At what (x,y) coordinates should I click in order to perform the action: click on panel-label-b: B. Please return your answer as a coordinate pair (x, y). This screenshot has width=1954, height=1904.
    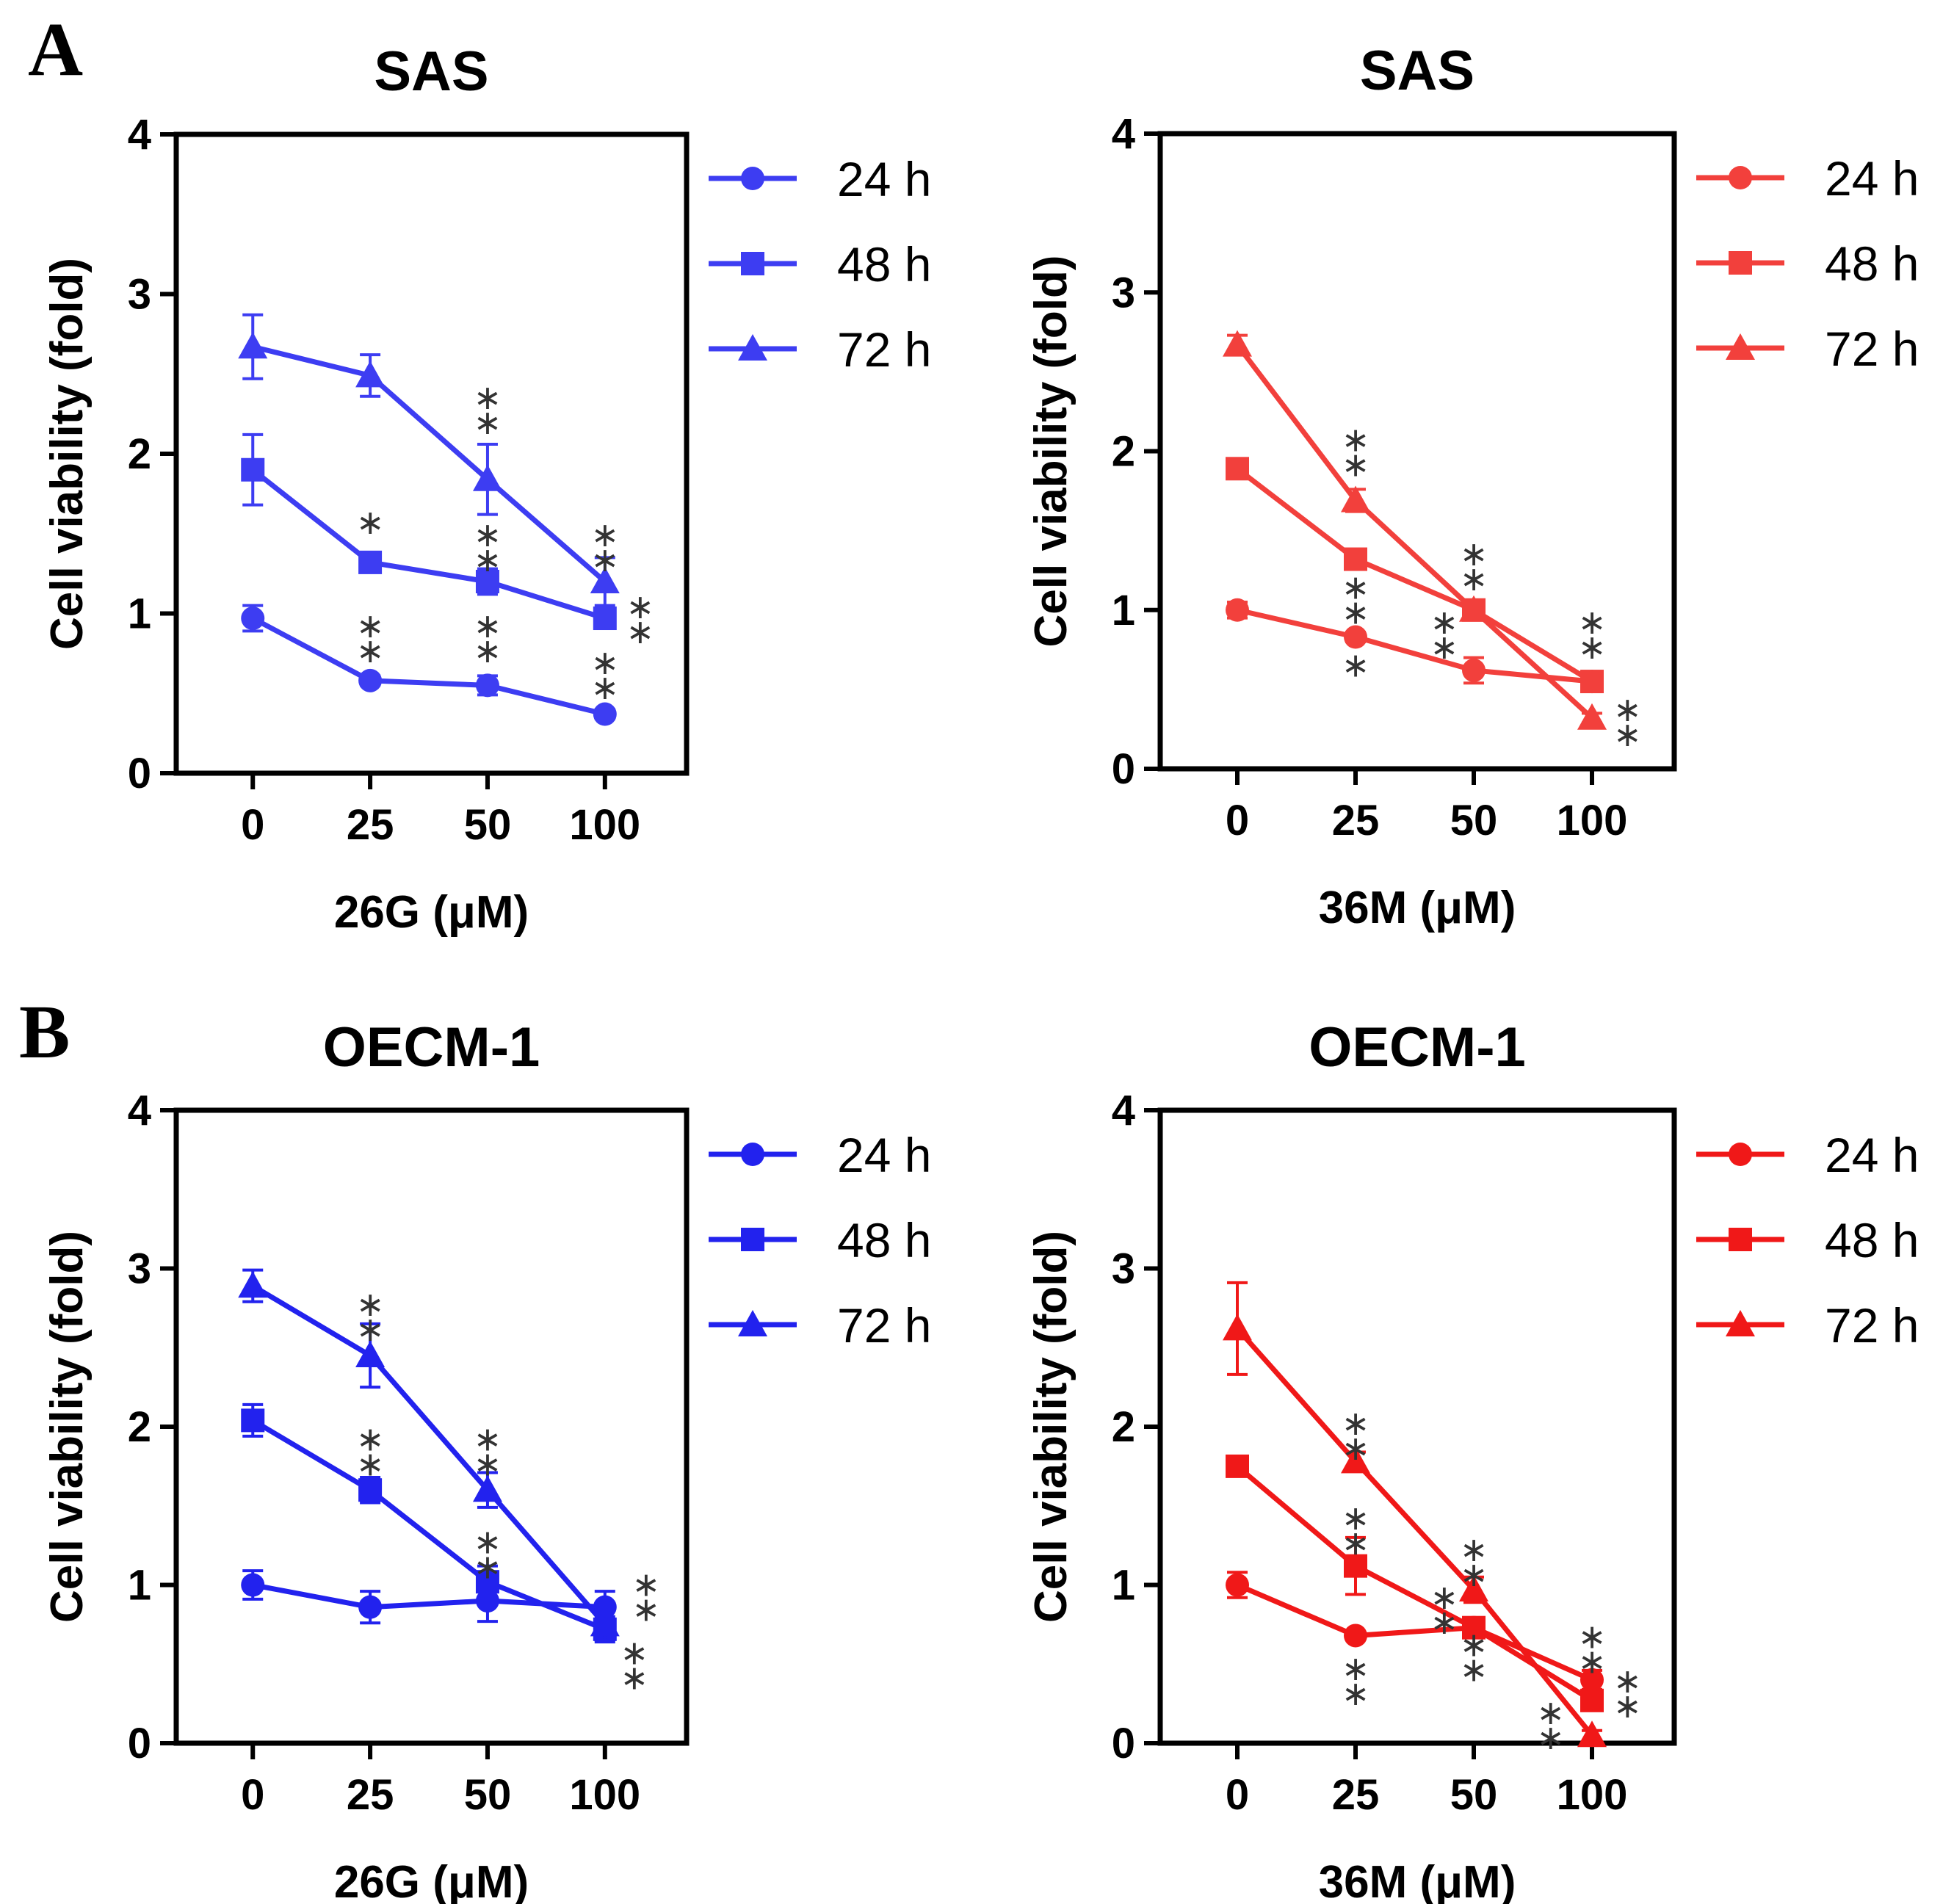
    Looking at the image, I should click on (44, 1032).